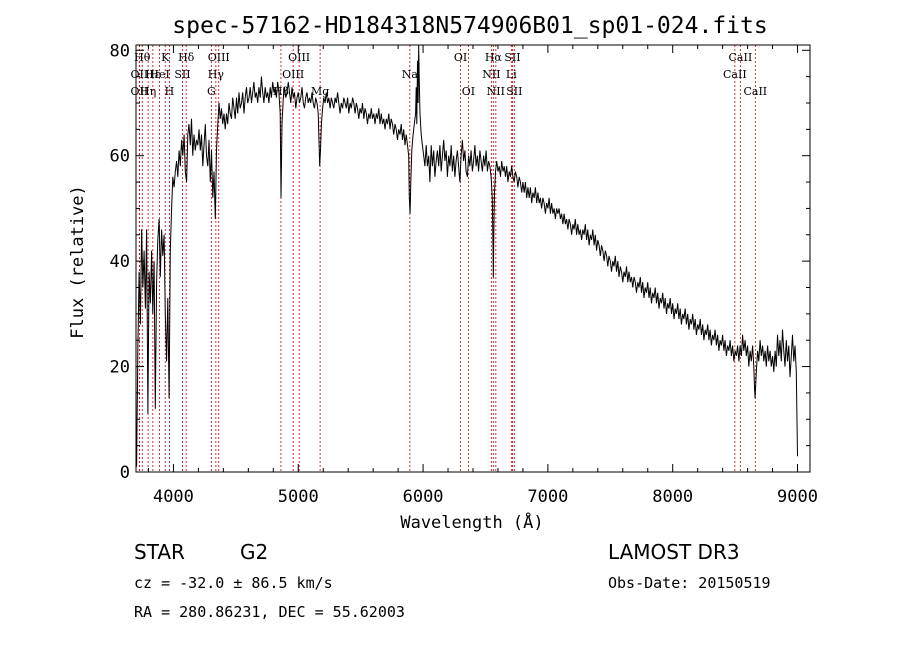 The width and height of the screenshot is (900, 649). I want to click on obs-date-text: Obs-Date: 20150519, so click(689, 583).